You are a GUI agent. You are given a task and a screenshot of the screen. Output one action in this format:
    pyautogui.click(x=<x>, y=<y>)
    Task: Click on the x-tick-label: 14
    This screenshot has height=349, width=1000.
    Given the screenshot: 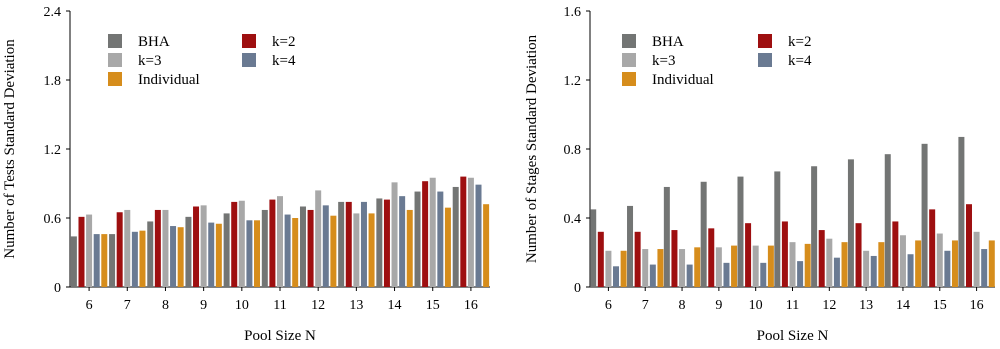 What is the action you would take?
    pyautogui.click(x=903, y=305)
    